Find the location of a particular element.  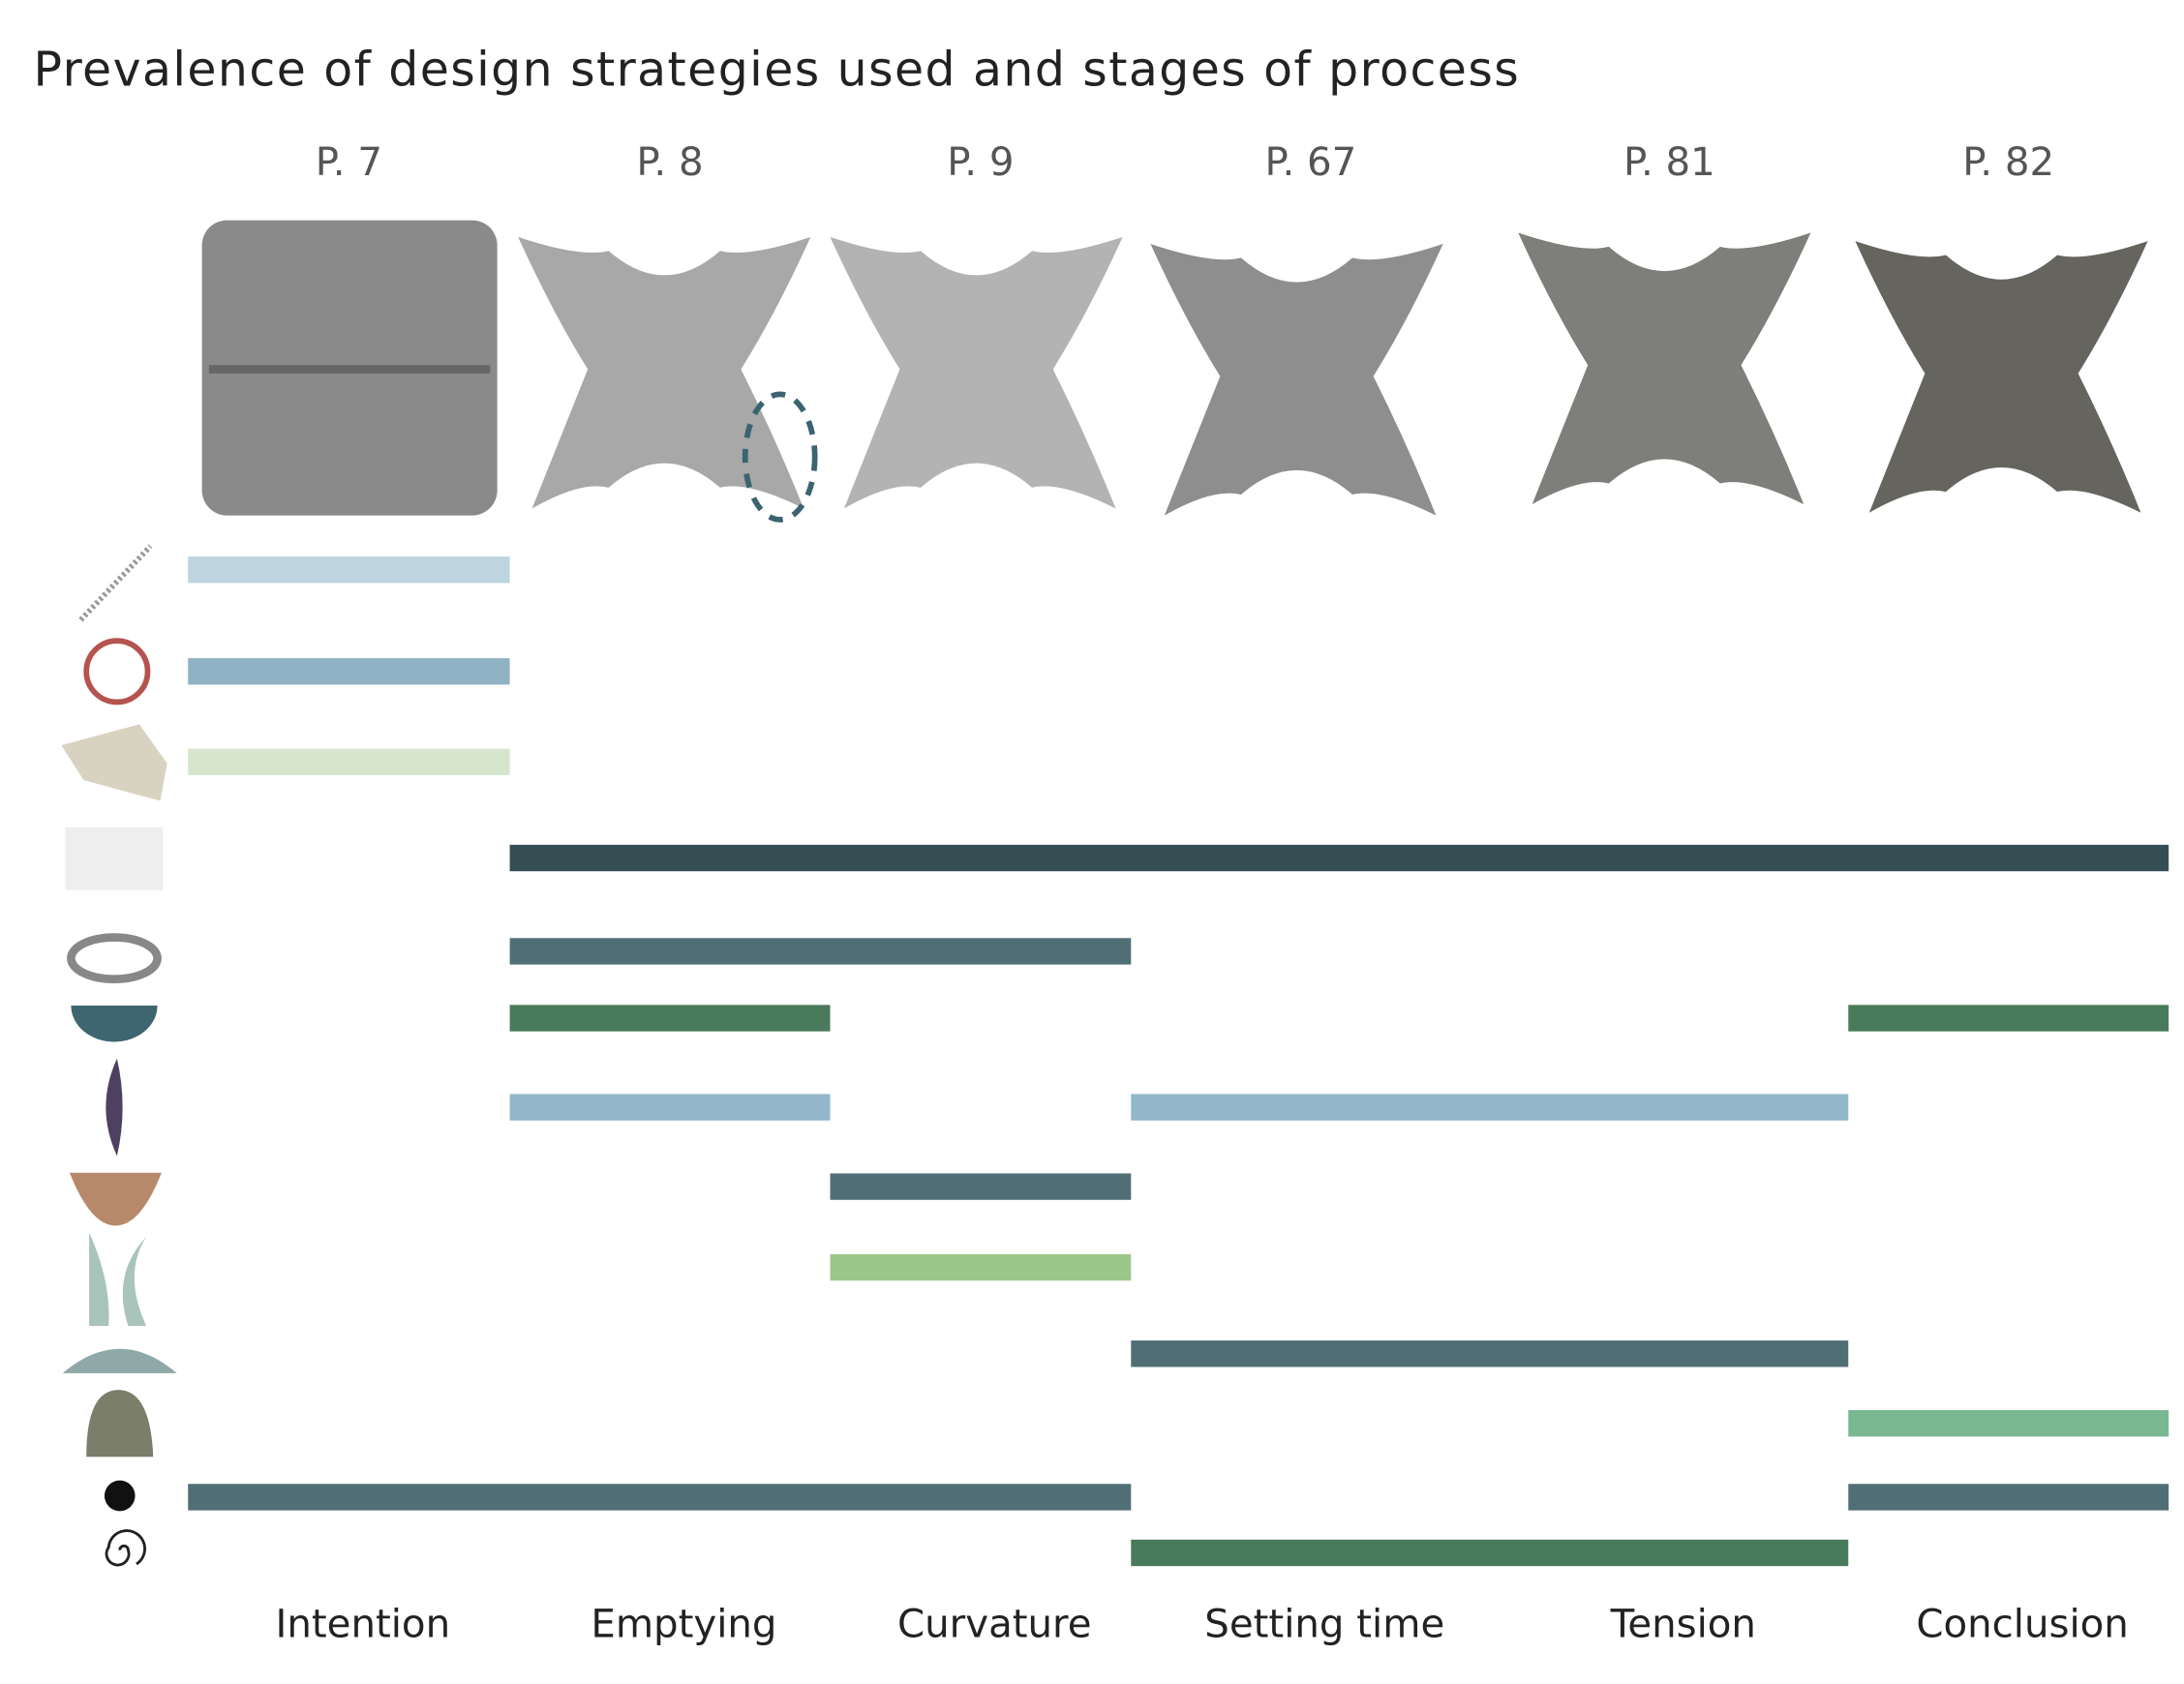

icon-ring is located at coordinates (115, 959).